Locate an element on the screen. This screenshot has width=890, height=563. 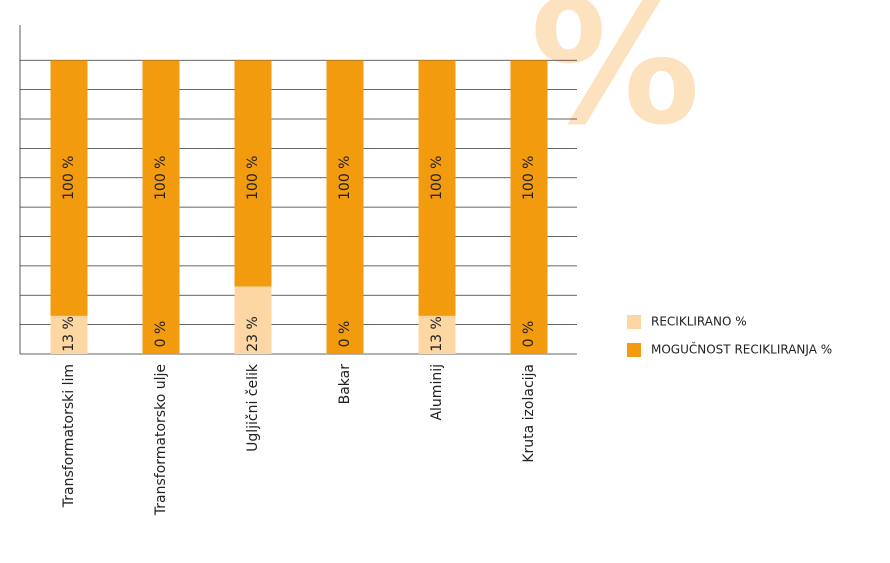
x-tick-label: Transformatorski lim is located at coordinates (69, 436).